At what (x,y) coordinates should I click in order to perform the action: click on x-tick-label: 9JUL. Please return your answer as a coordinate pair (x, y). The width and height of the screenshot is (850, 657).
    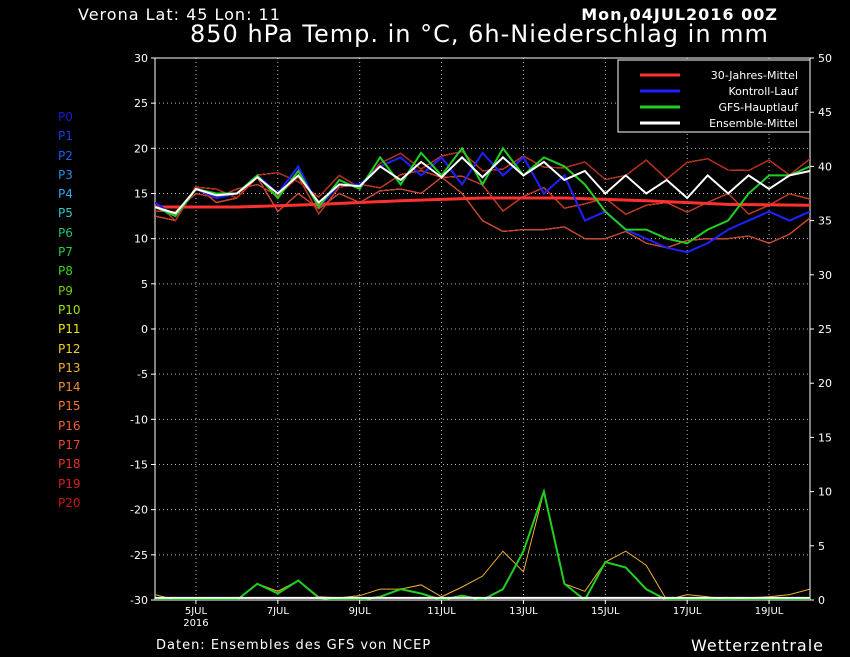
    Looking at the image, I should click on (360, 611).